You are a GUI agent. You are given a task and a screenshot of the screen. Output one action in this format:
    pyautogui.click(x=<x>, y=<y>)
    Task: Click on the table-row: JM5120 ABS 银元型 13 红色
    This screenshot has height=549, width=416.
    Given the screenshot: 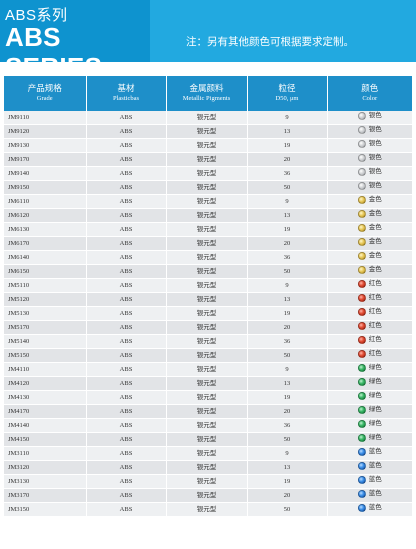 What is the action you would take?
    pyautogui.click(x=208, y=300)
    